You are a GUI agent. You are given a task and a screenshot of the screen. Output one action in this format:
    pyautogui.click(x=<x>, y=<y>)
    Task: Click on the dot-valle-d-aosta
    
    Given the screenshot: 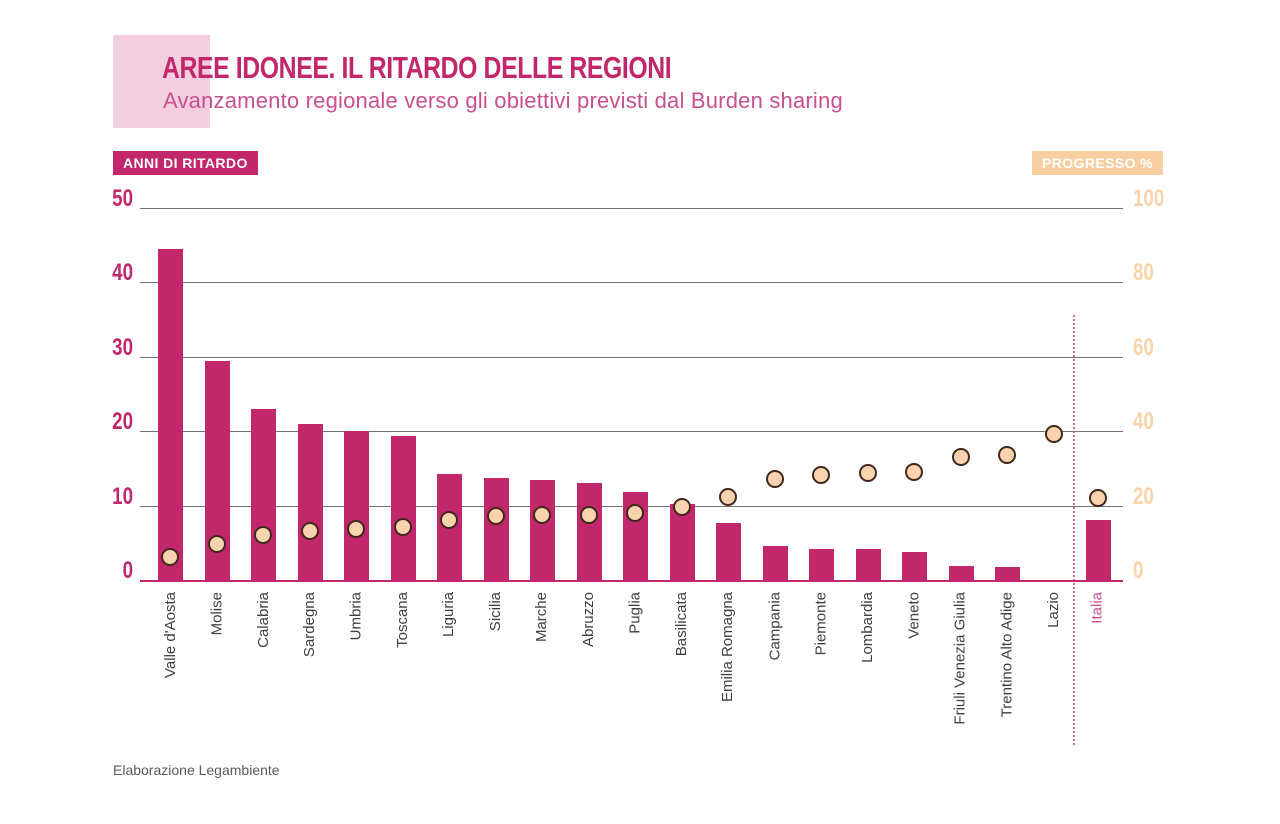 What is the action you would take?
    pyautogui.click(x=170, y=557)
    